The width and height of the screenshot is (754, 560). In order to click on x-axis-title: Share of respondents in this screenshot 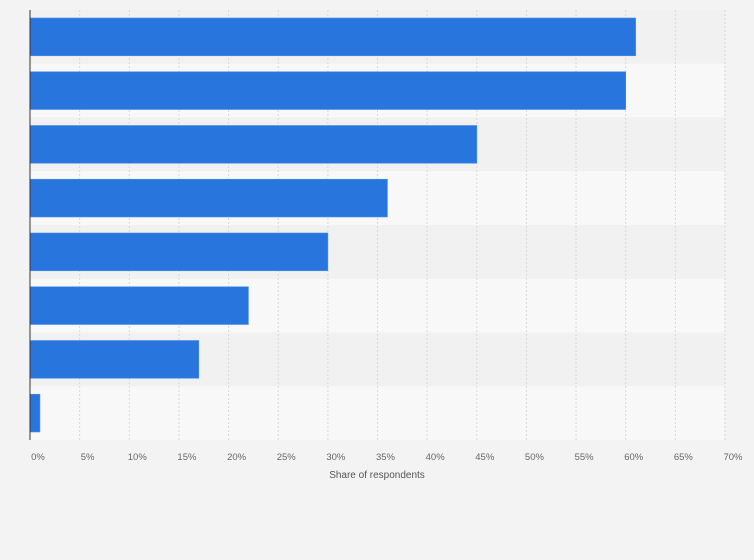, I will do `click(377, 475)`.